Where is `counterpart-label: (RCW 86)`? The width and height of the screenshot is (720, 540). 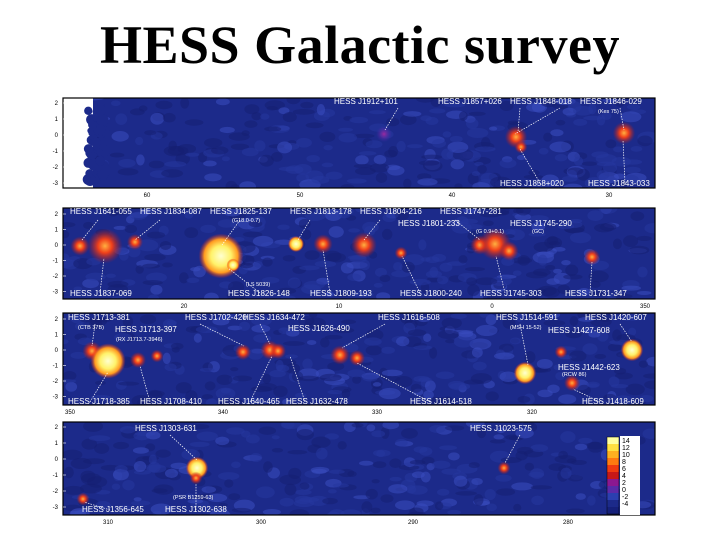 counterpart-label: (RCW 86) is located at coordinates (574, 375).